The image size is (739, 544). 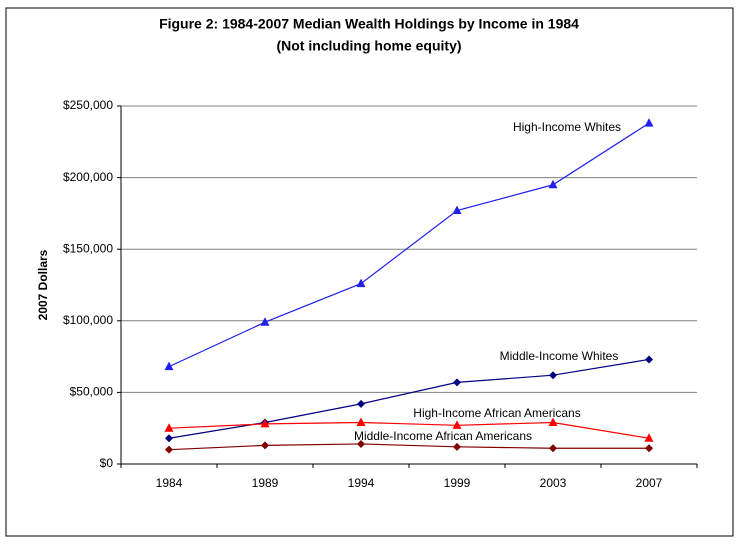 What do you see at coordinates (368, 46) in the screenshot?
I see `chart-subtitle: (Not including home equity)` at bounding box center [368, 46].